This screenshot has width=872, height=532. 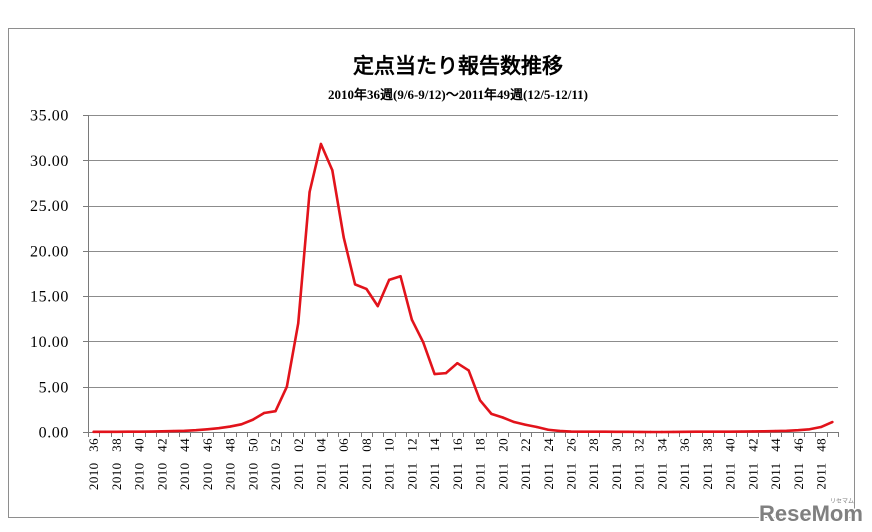 I want to click on x-tick-label: 2011 06, so click(x=343, y=464).